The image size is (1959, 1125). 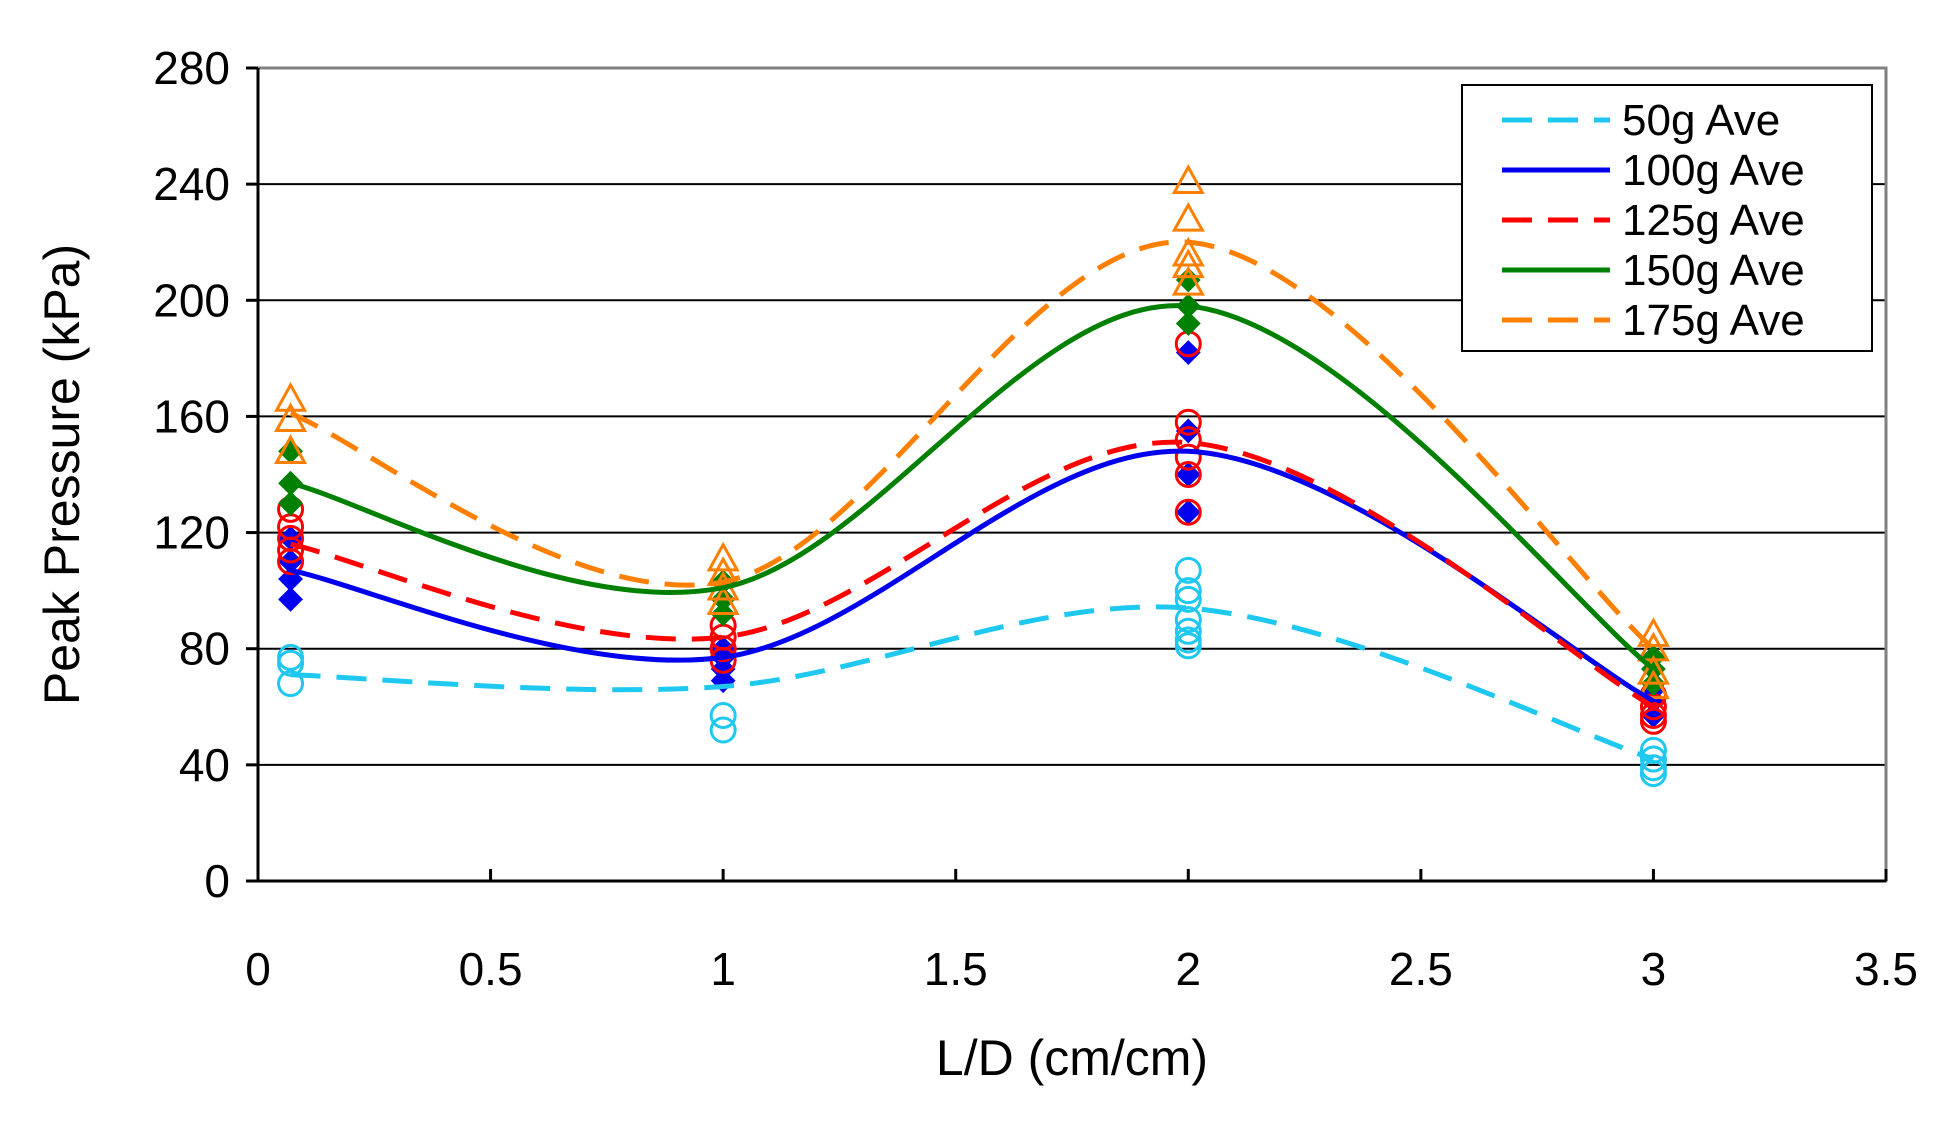 I want to click on y-axis-title: Peak Pressure (kPa), so click(x=62, y=474).